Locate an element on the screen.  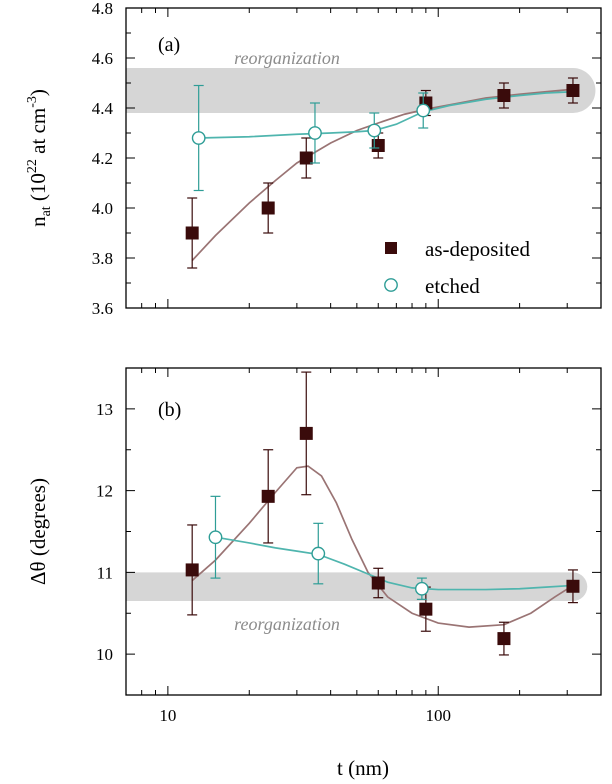
y-axis-title: nat (1022 at cm-3) is located at coordinates (39, 158).